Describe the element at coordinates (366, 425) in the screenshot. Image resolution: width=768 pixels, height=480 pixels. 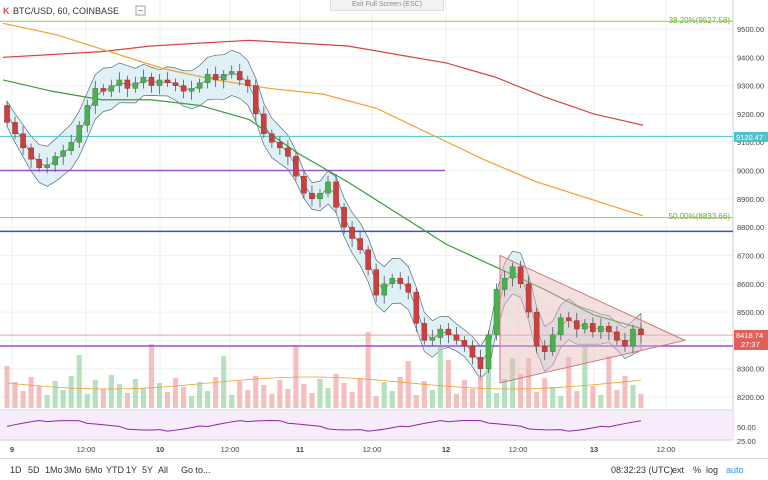
I see `rsi-pane` at that location.